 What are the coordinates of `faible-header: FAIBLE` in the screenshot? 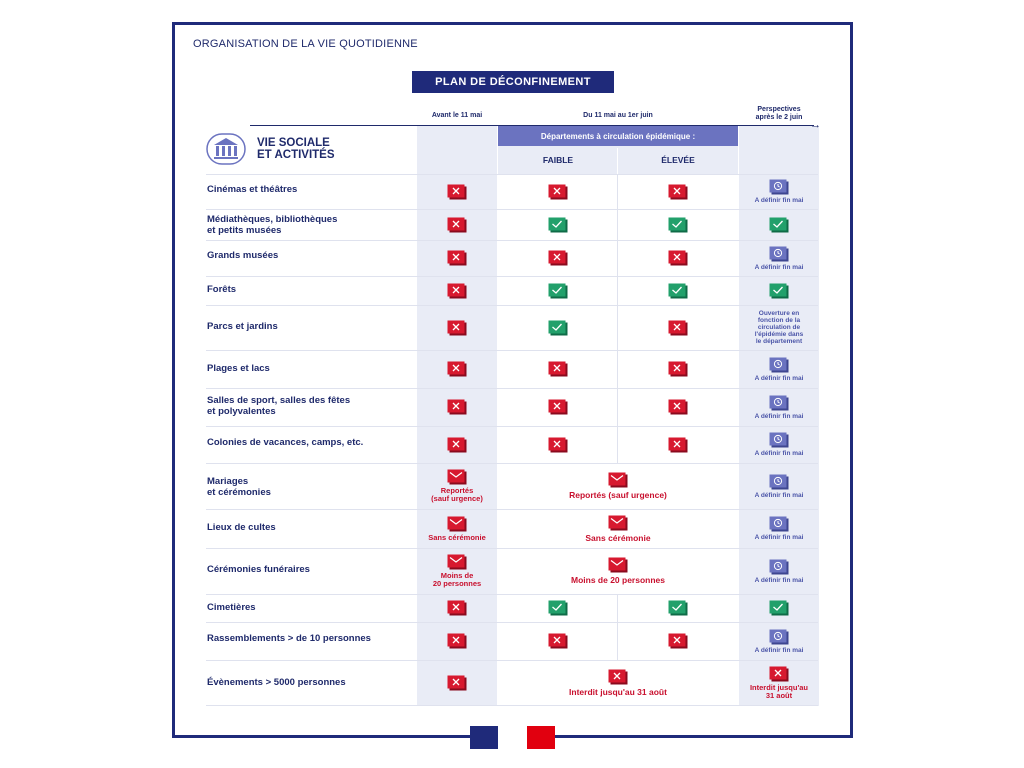 It's located at (558, 160).